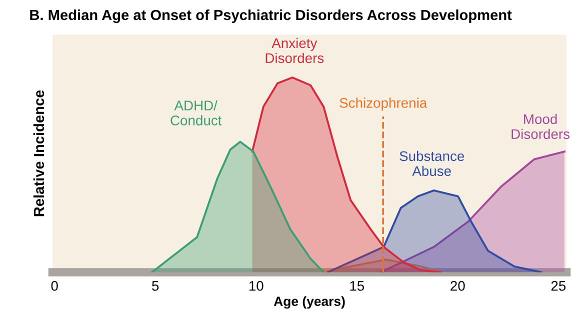 The width and height of the screenshot is (584, 330). I want to click on series-label: ADHD/ Conduct, so click(196, 113).